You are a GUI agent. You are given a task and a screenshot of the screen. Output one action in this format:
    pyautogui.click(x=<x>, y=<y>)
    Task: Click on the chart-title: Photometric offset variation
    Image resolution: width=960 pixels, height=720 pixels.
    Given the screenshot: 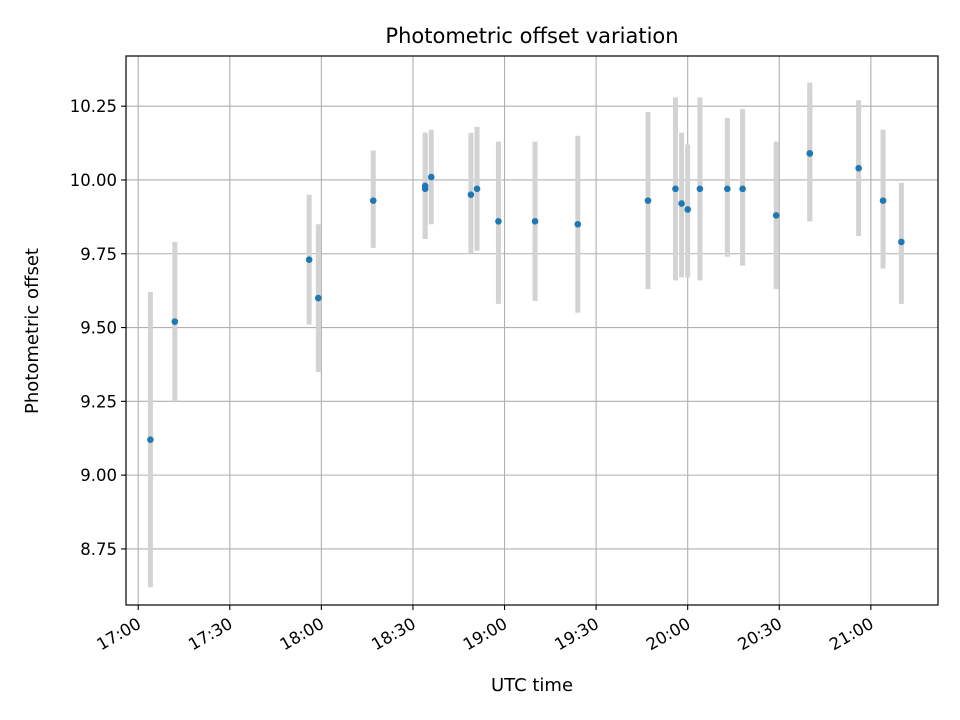 What is the action you would take?
    pyautogui.click(x=531, y=36)
    